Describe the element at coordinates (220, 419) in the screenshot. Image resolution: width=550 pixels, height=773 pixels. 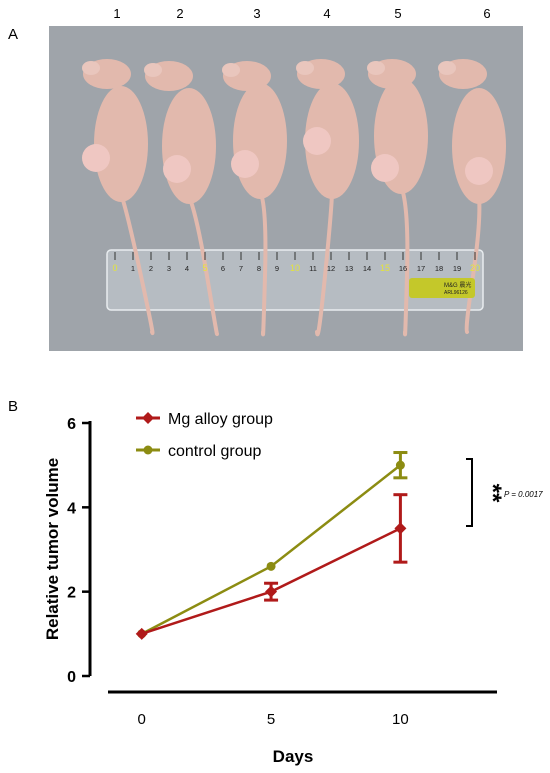
I see `legend-label: Mg alloy group` at that location.